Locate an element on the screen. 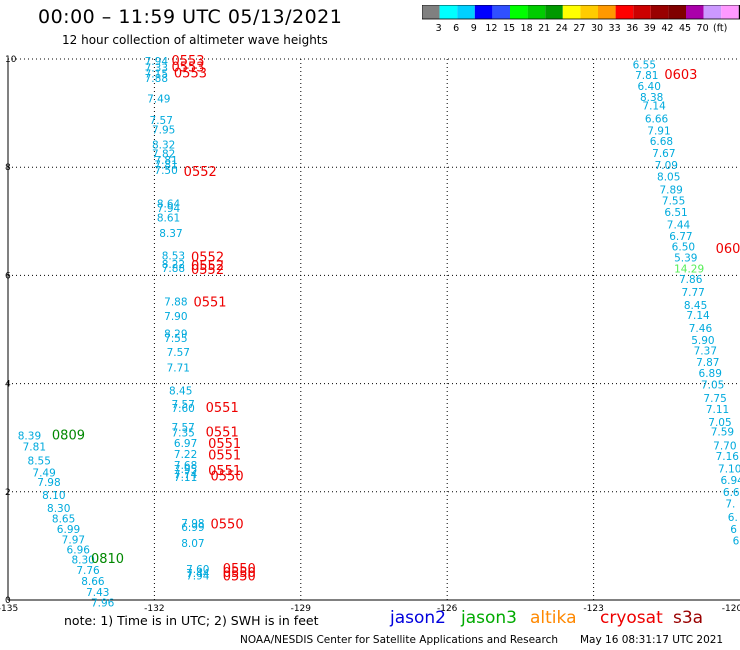 Image resolution: width=740 pixels, height=650 pixels. wave-height-label: 8.38 is located at coordinates (651, 98).